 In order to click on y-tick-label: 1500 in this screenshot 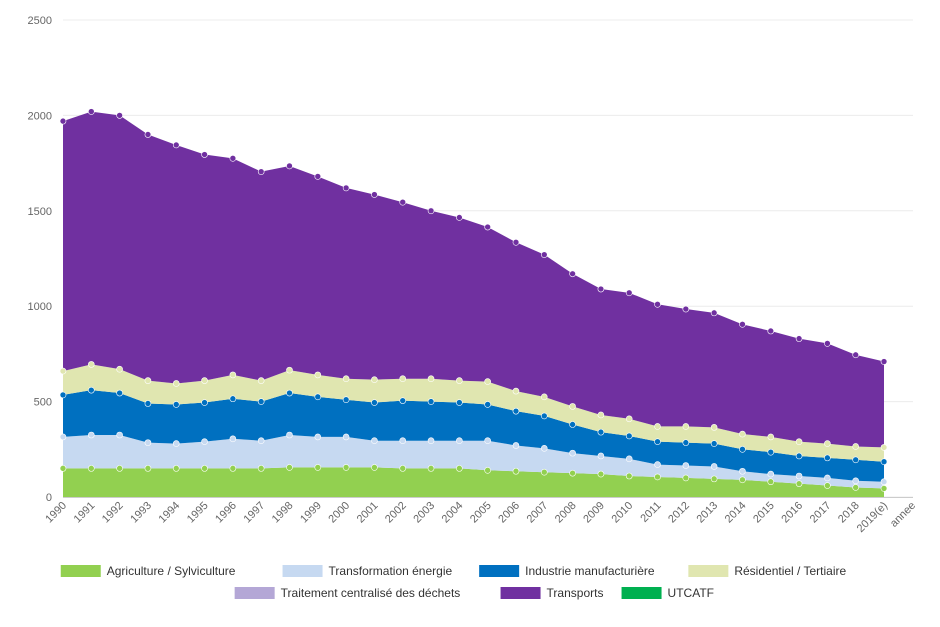, I will do `click(40, 212)`.